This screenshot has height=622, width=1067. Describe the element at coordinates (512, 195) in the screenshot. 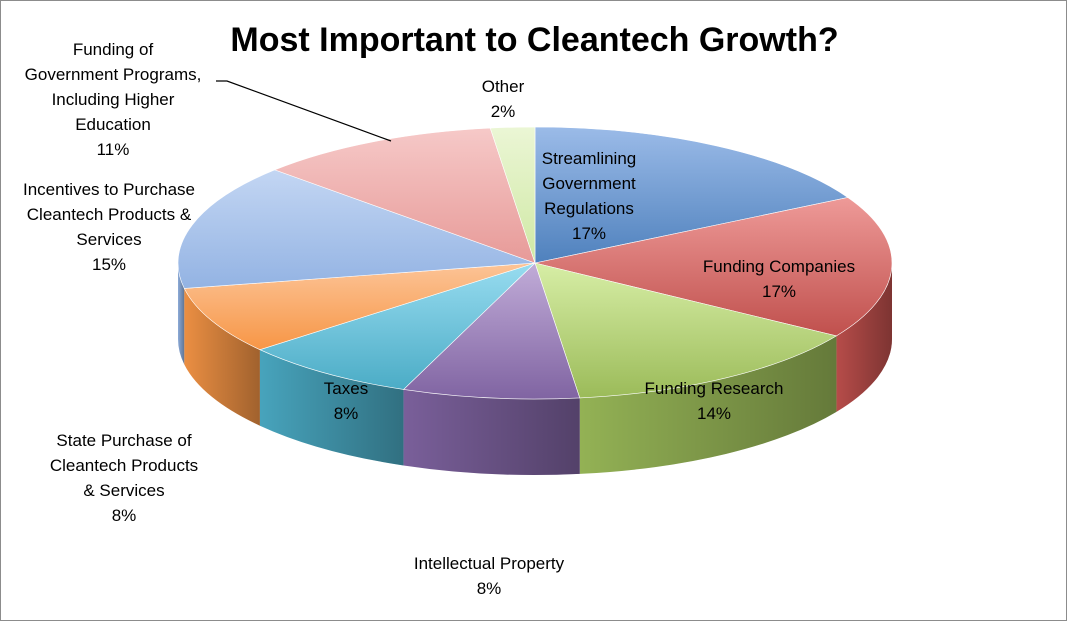

I see `pie-slice-other` at that location.